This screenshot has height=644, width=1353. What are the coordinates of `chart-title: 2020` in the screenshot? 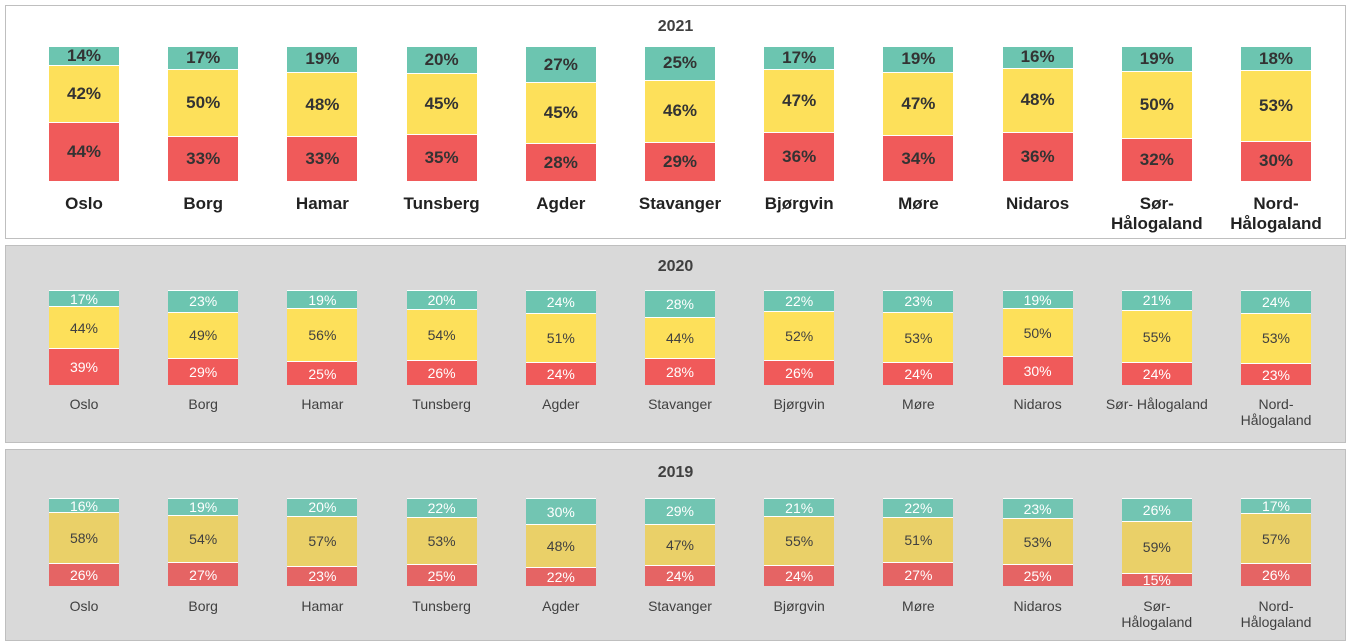 It's located at (675, 266).